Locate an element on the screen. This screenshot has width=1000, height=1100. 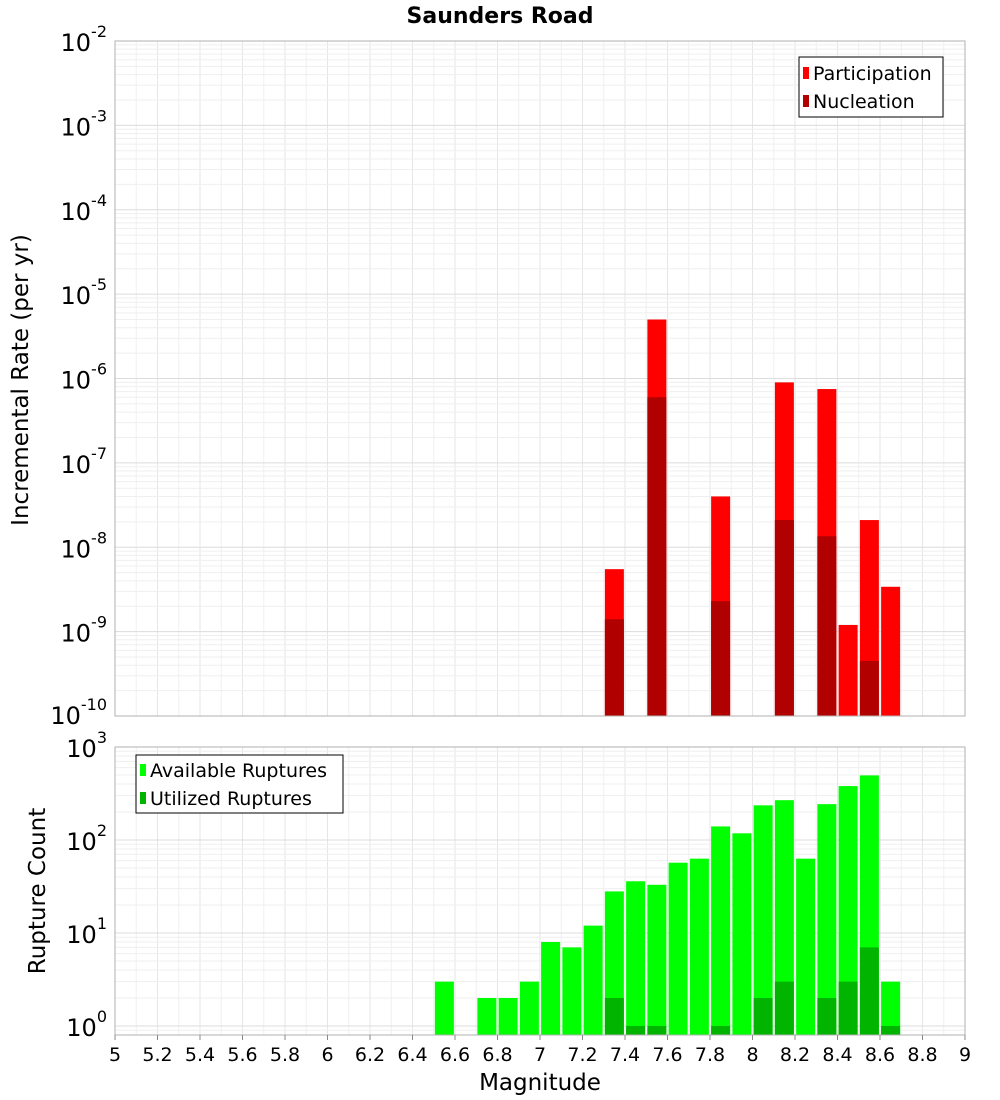
bottom-y-axis-label: Rupture Count is located at coordinates (38, 891).